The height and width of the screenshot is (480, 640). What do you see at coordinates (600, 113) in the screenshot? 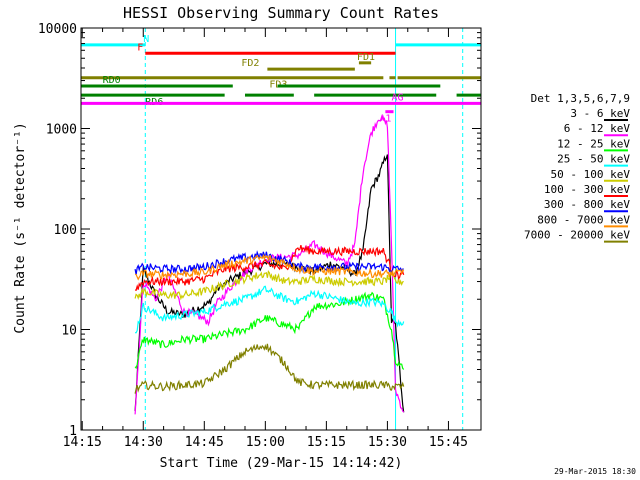
I see `legend-label: 3 - 6 keV` at bounding box center [600, 113].